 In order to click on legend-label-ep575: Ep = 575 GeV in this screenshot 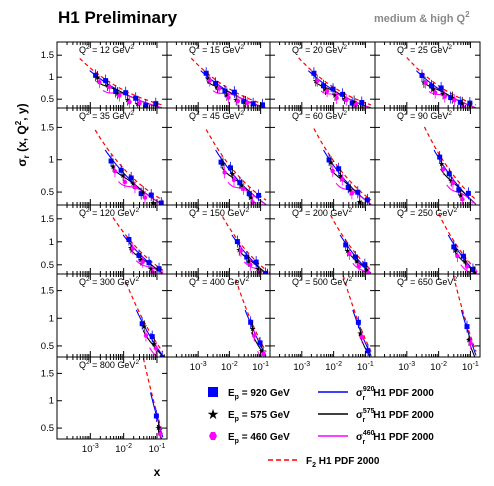, I will do `click(259, 416)`.